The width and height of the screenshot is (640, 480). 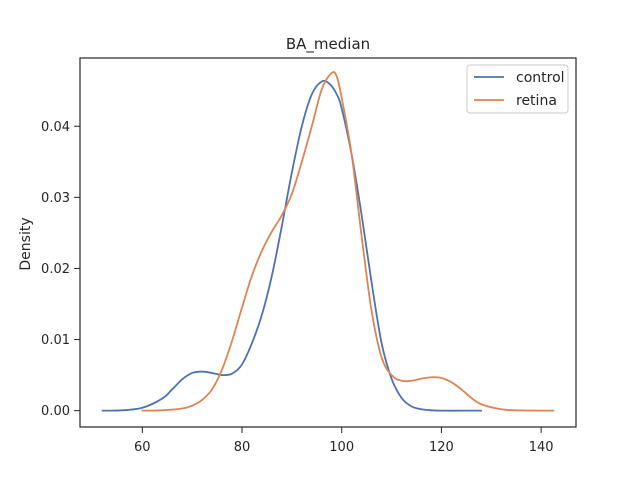 What do you see at coordinates (328, 44) in the screenshot?
I see `chart-title: BA_median` at bounding box center [328, 44].